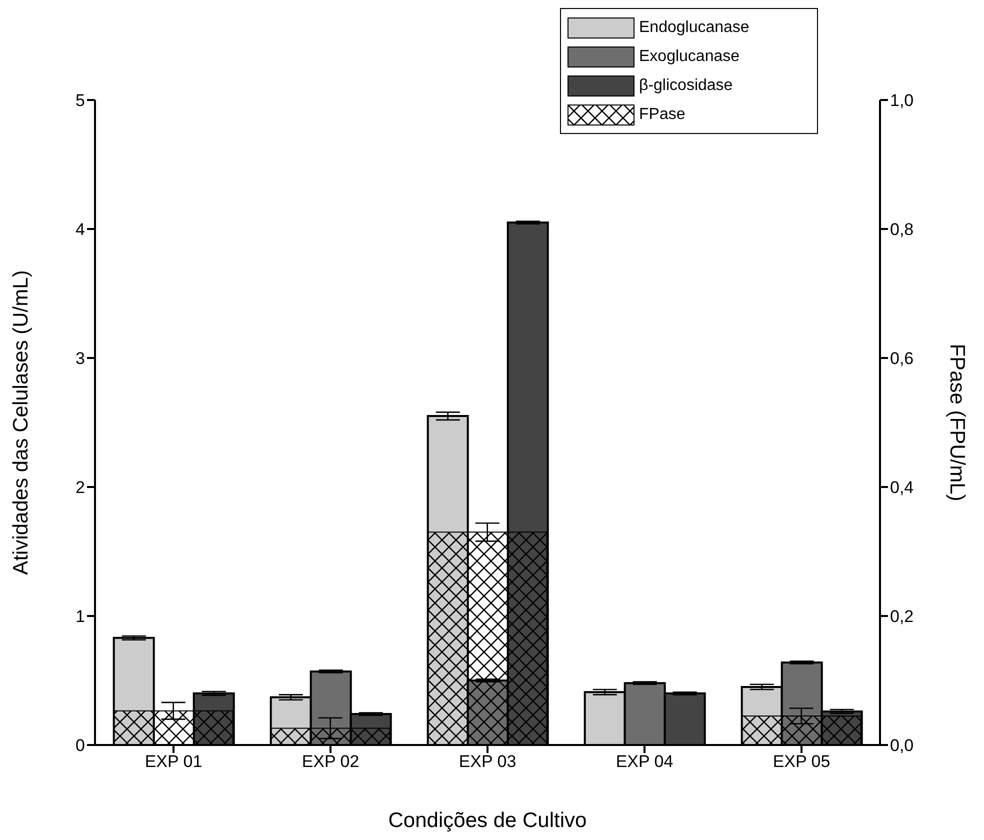  Describe the element at coordinates (80, 230) in the screenshot. I see `y-tick-label: 4` at that location.